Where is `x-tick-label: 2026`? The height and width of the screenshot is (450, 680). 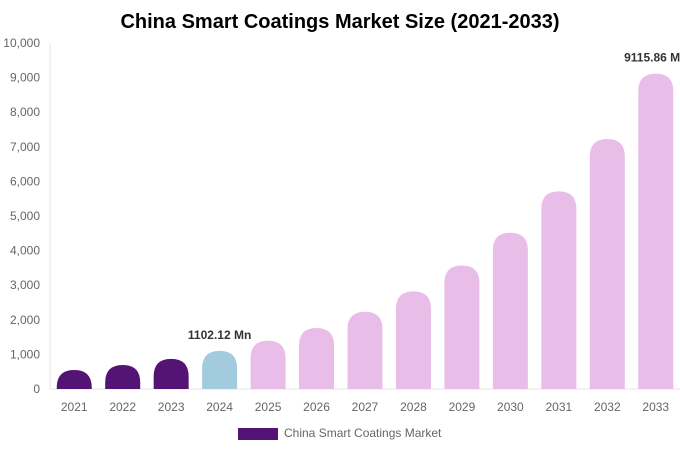
x-tick-label: 2026 is located at coordinates (316, 407).